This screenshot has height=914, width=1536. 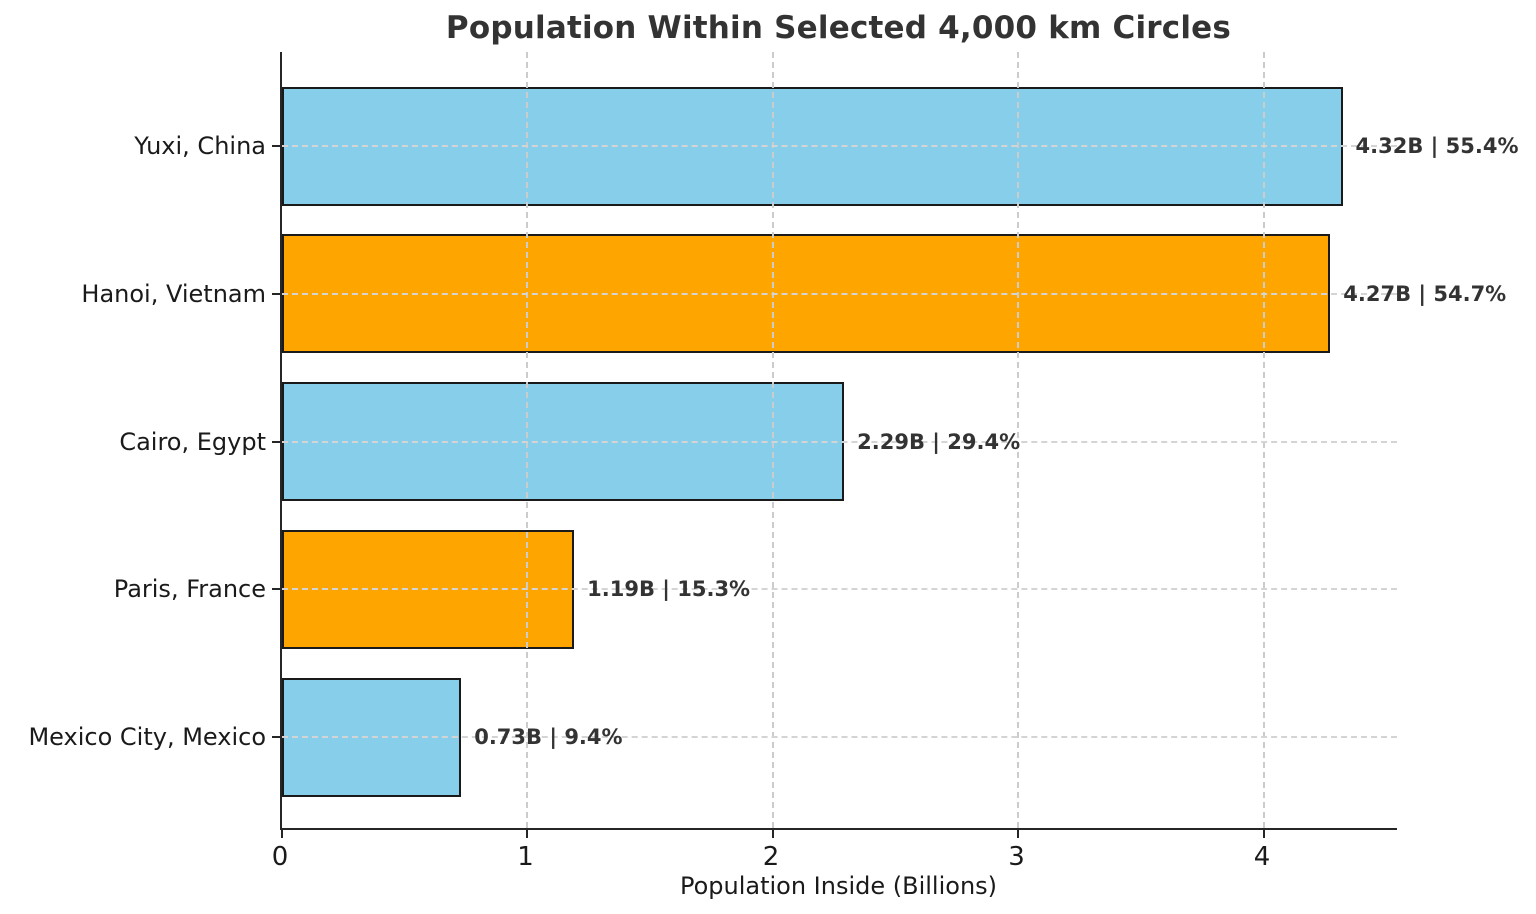 What do you see at coordinates (525, 857) in the screenshot?
I see `x-tick-label: 1` at bounding box center [525, 857].